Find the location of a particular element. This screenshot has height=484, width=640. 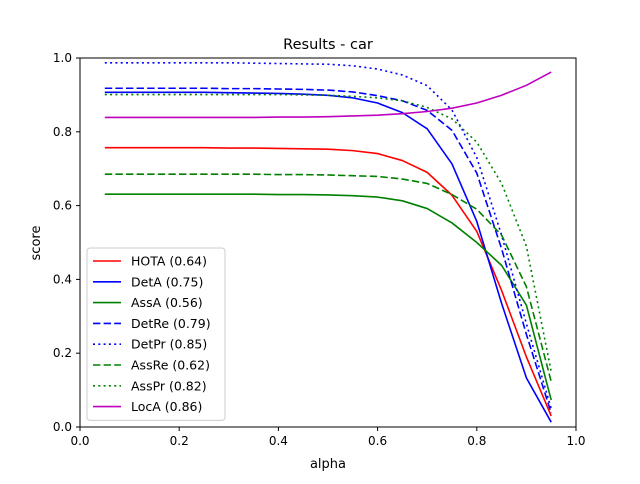

x-tick-label: 0.8 is located at coordinates (476, 441).